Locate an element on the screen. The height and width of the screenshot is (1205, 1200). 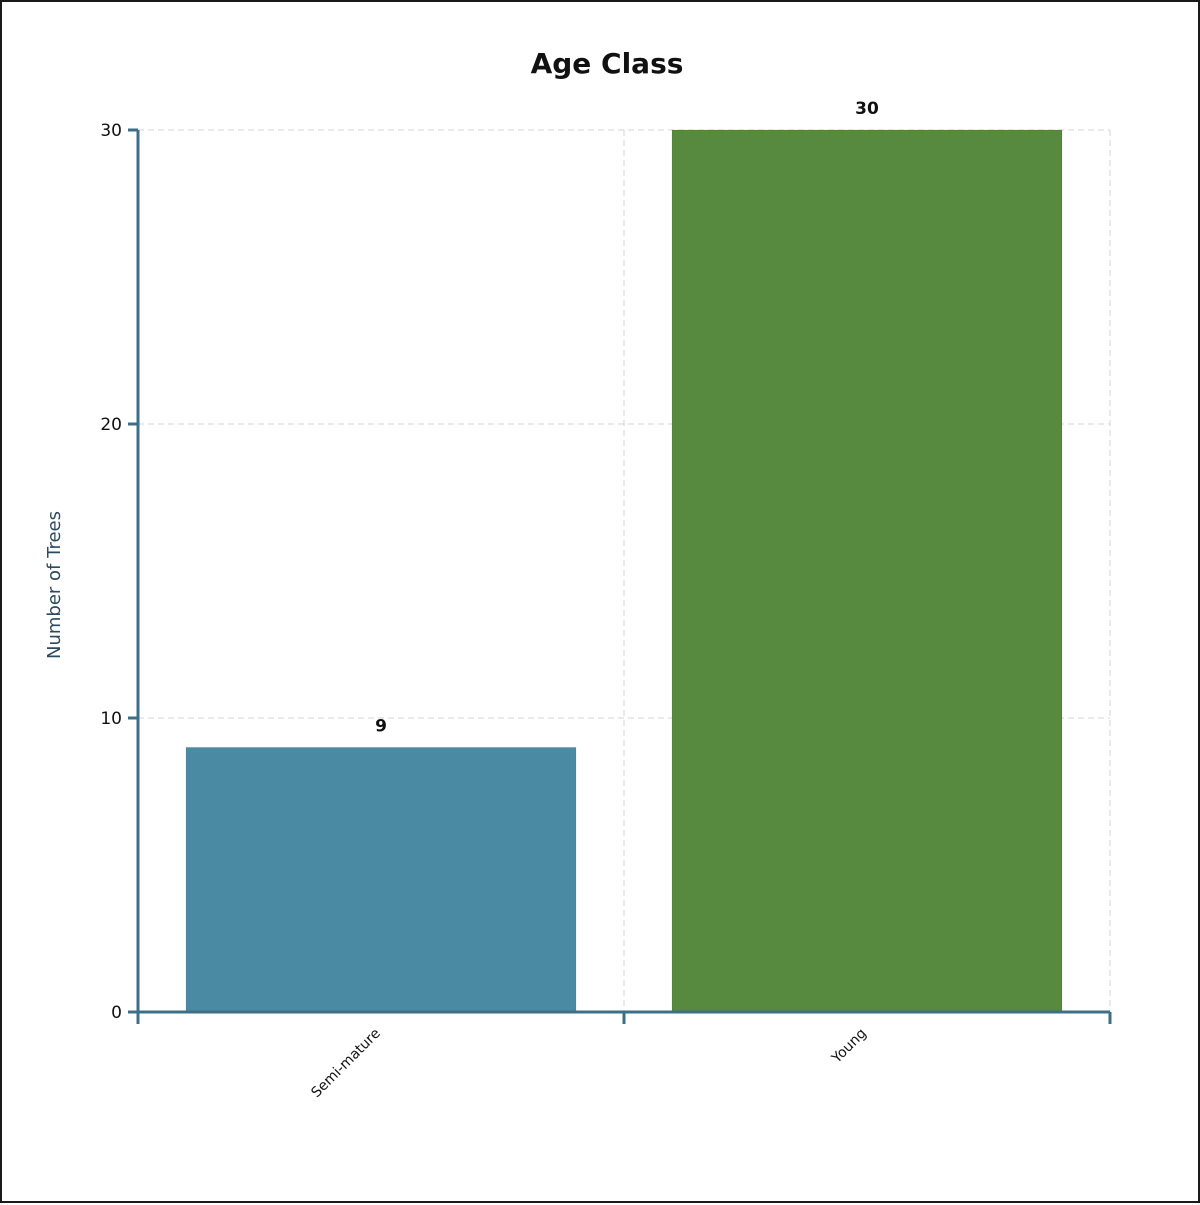
data-label: 9 is located at coordinates (381, 726).